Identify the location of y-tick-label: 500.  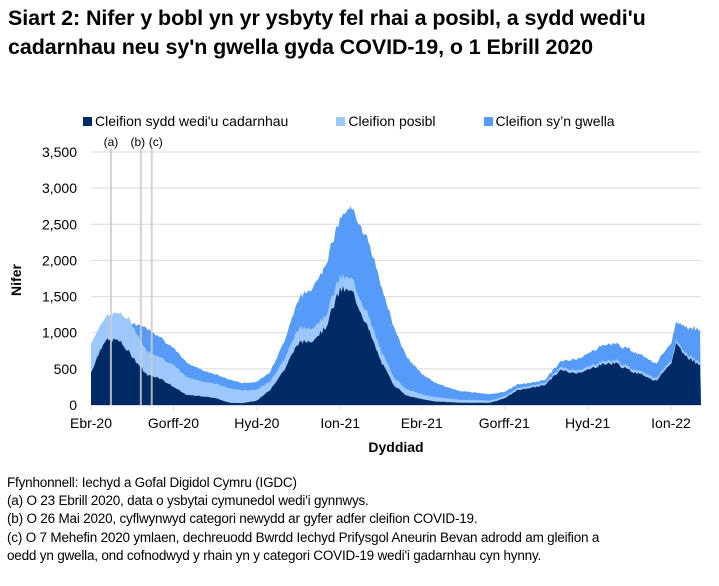
(66, 369).